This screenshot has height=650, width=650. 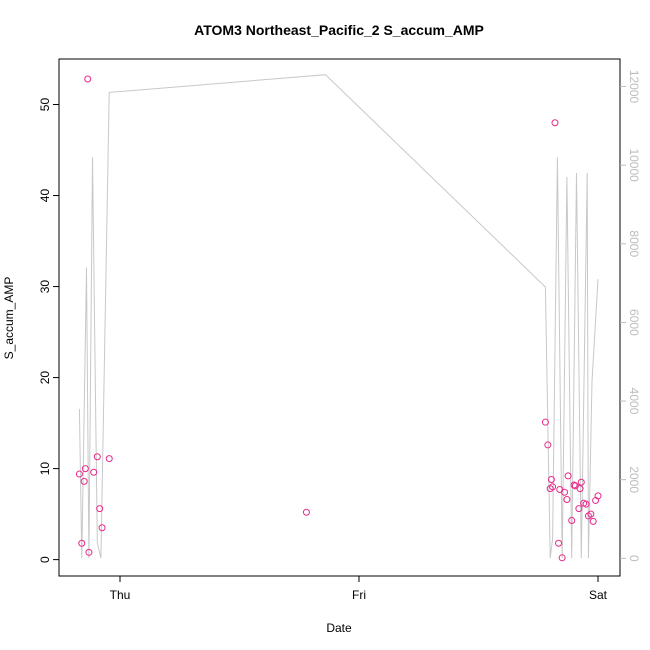 What do you see at coordinates (634, 322) in the screenshot?
I see `y2-tick-label: 6000` at bounding box center [634, 322].